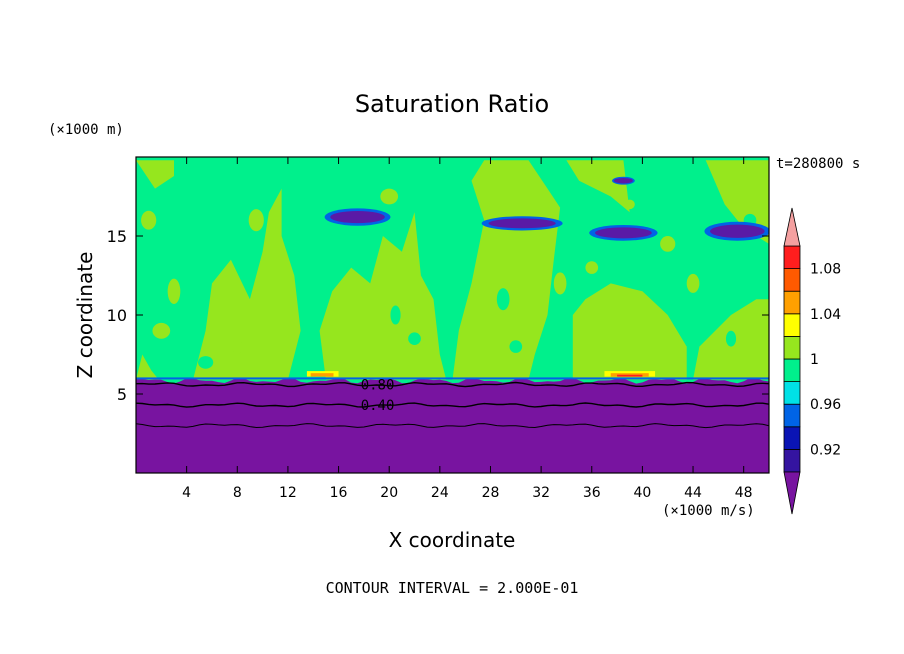 This screenshot has height=654, width=904. I want to click on colorbar-swatch-1.04-1.06, so click(792, 302).